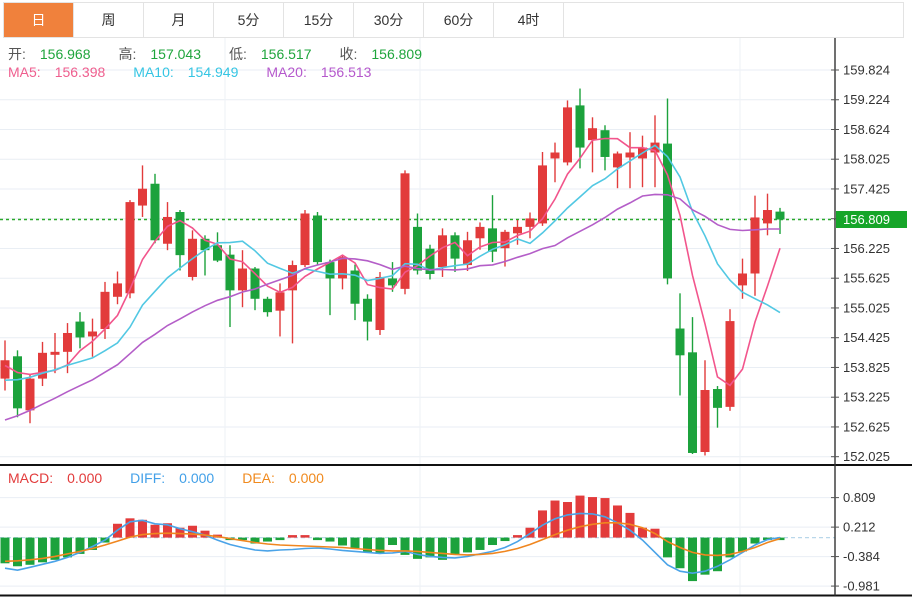 Image resolution: width=912 pixels, height=606 pixels. I want to click on price-axis-label: 152.625, so click(866, 426).